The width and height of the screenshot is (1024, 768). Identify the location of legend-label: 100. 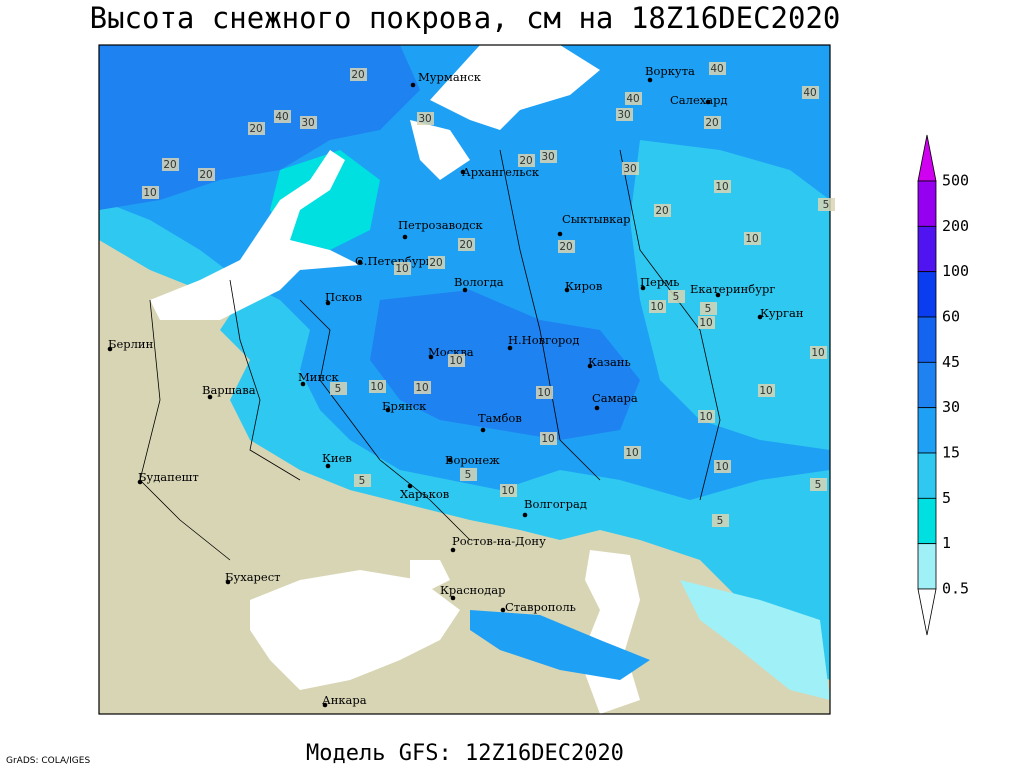
(955, 271).